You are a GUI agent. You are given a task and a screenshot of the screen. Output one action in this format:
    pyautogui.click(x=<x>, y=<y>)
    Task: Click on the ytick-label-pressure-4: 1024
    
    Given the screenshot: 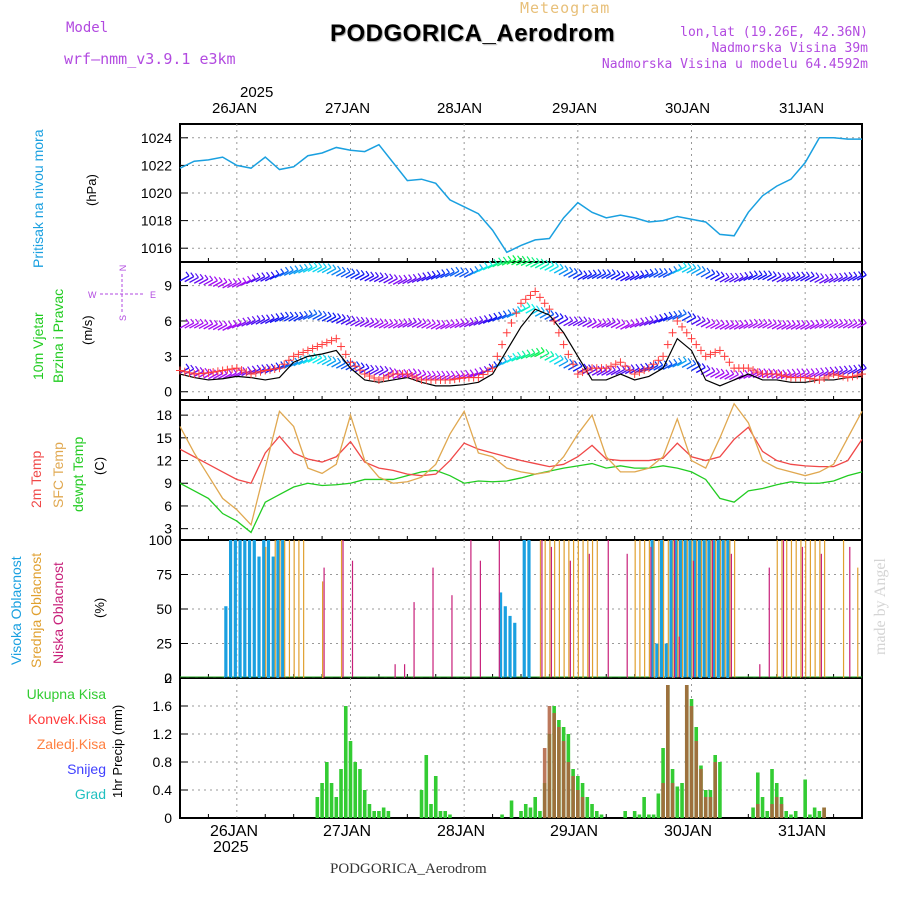 What is the action you would take?
    pyautogui.click(x=156, y=138)
    